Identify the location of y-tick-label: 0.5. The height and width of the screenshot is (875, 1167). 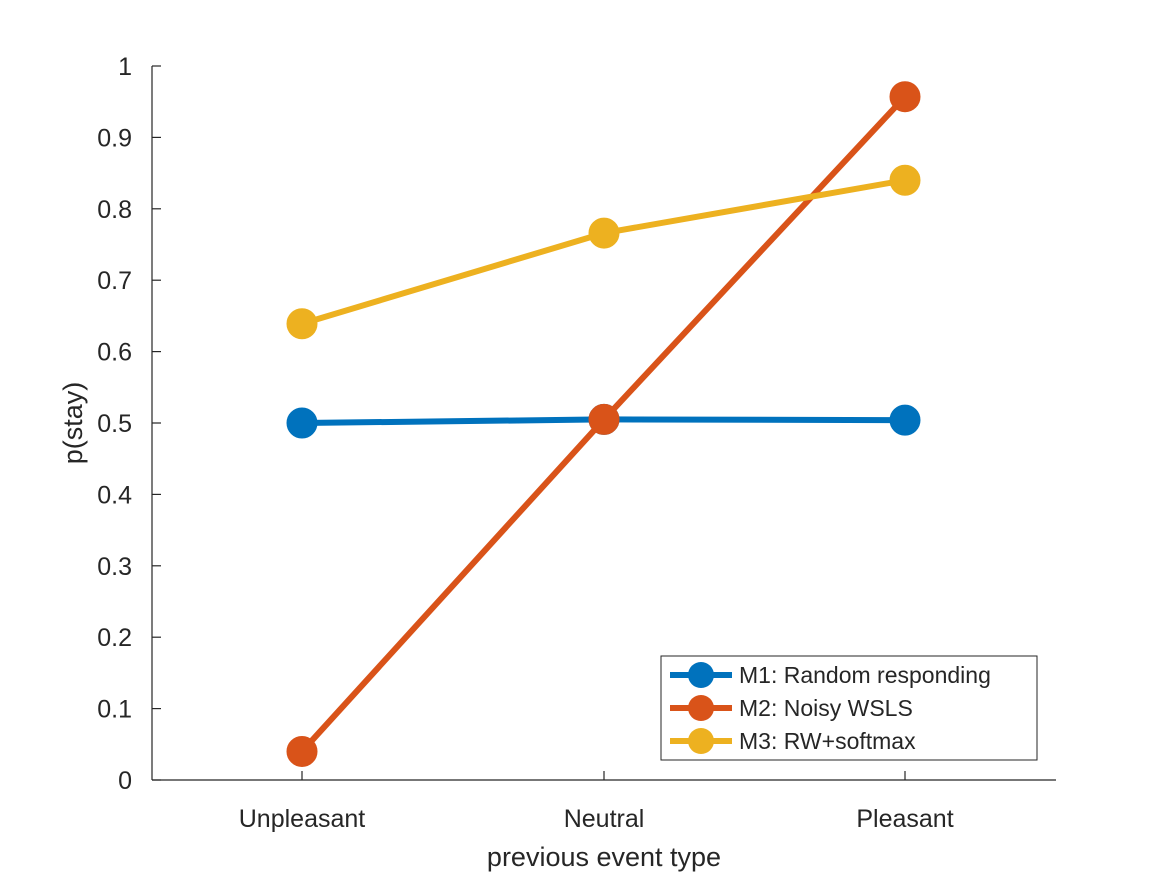
(114, 424).